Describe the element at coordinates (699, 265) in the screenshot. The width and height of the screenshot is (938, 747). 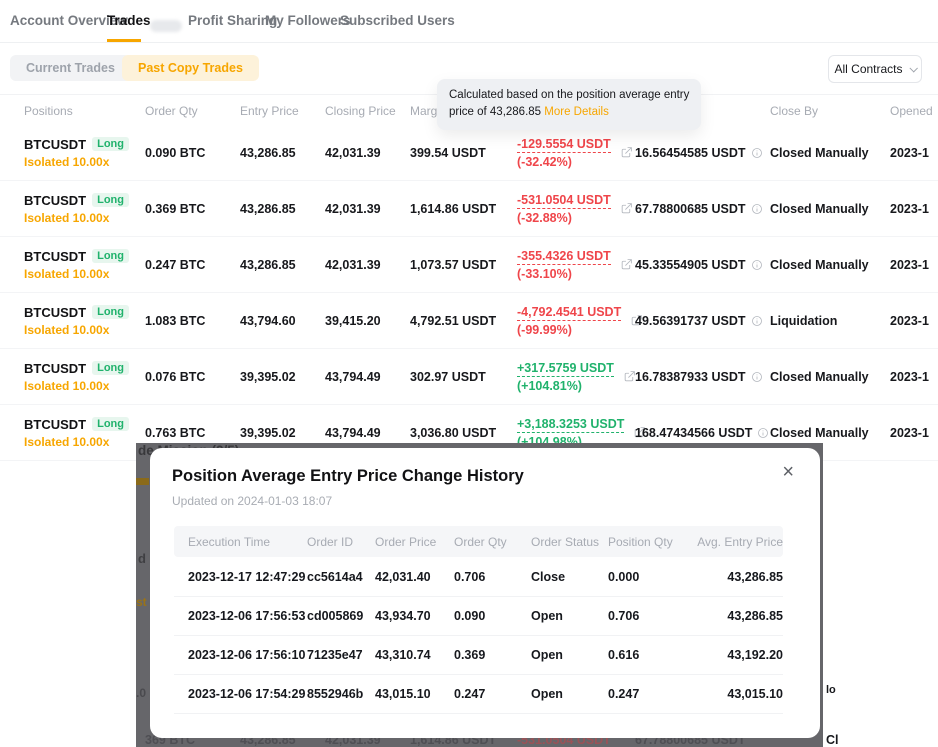
I see `fee-cell: 45.33554905 USDT` at that location.